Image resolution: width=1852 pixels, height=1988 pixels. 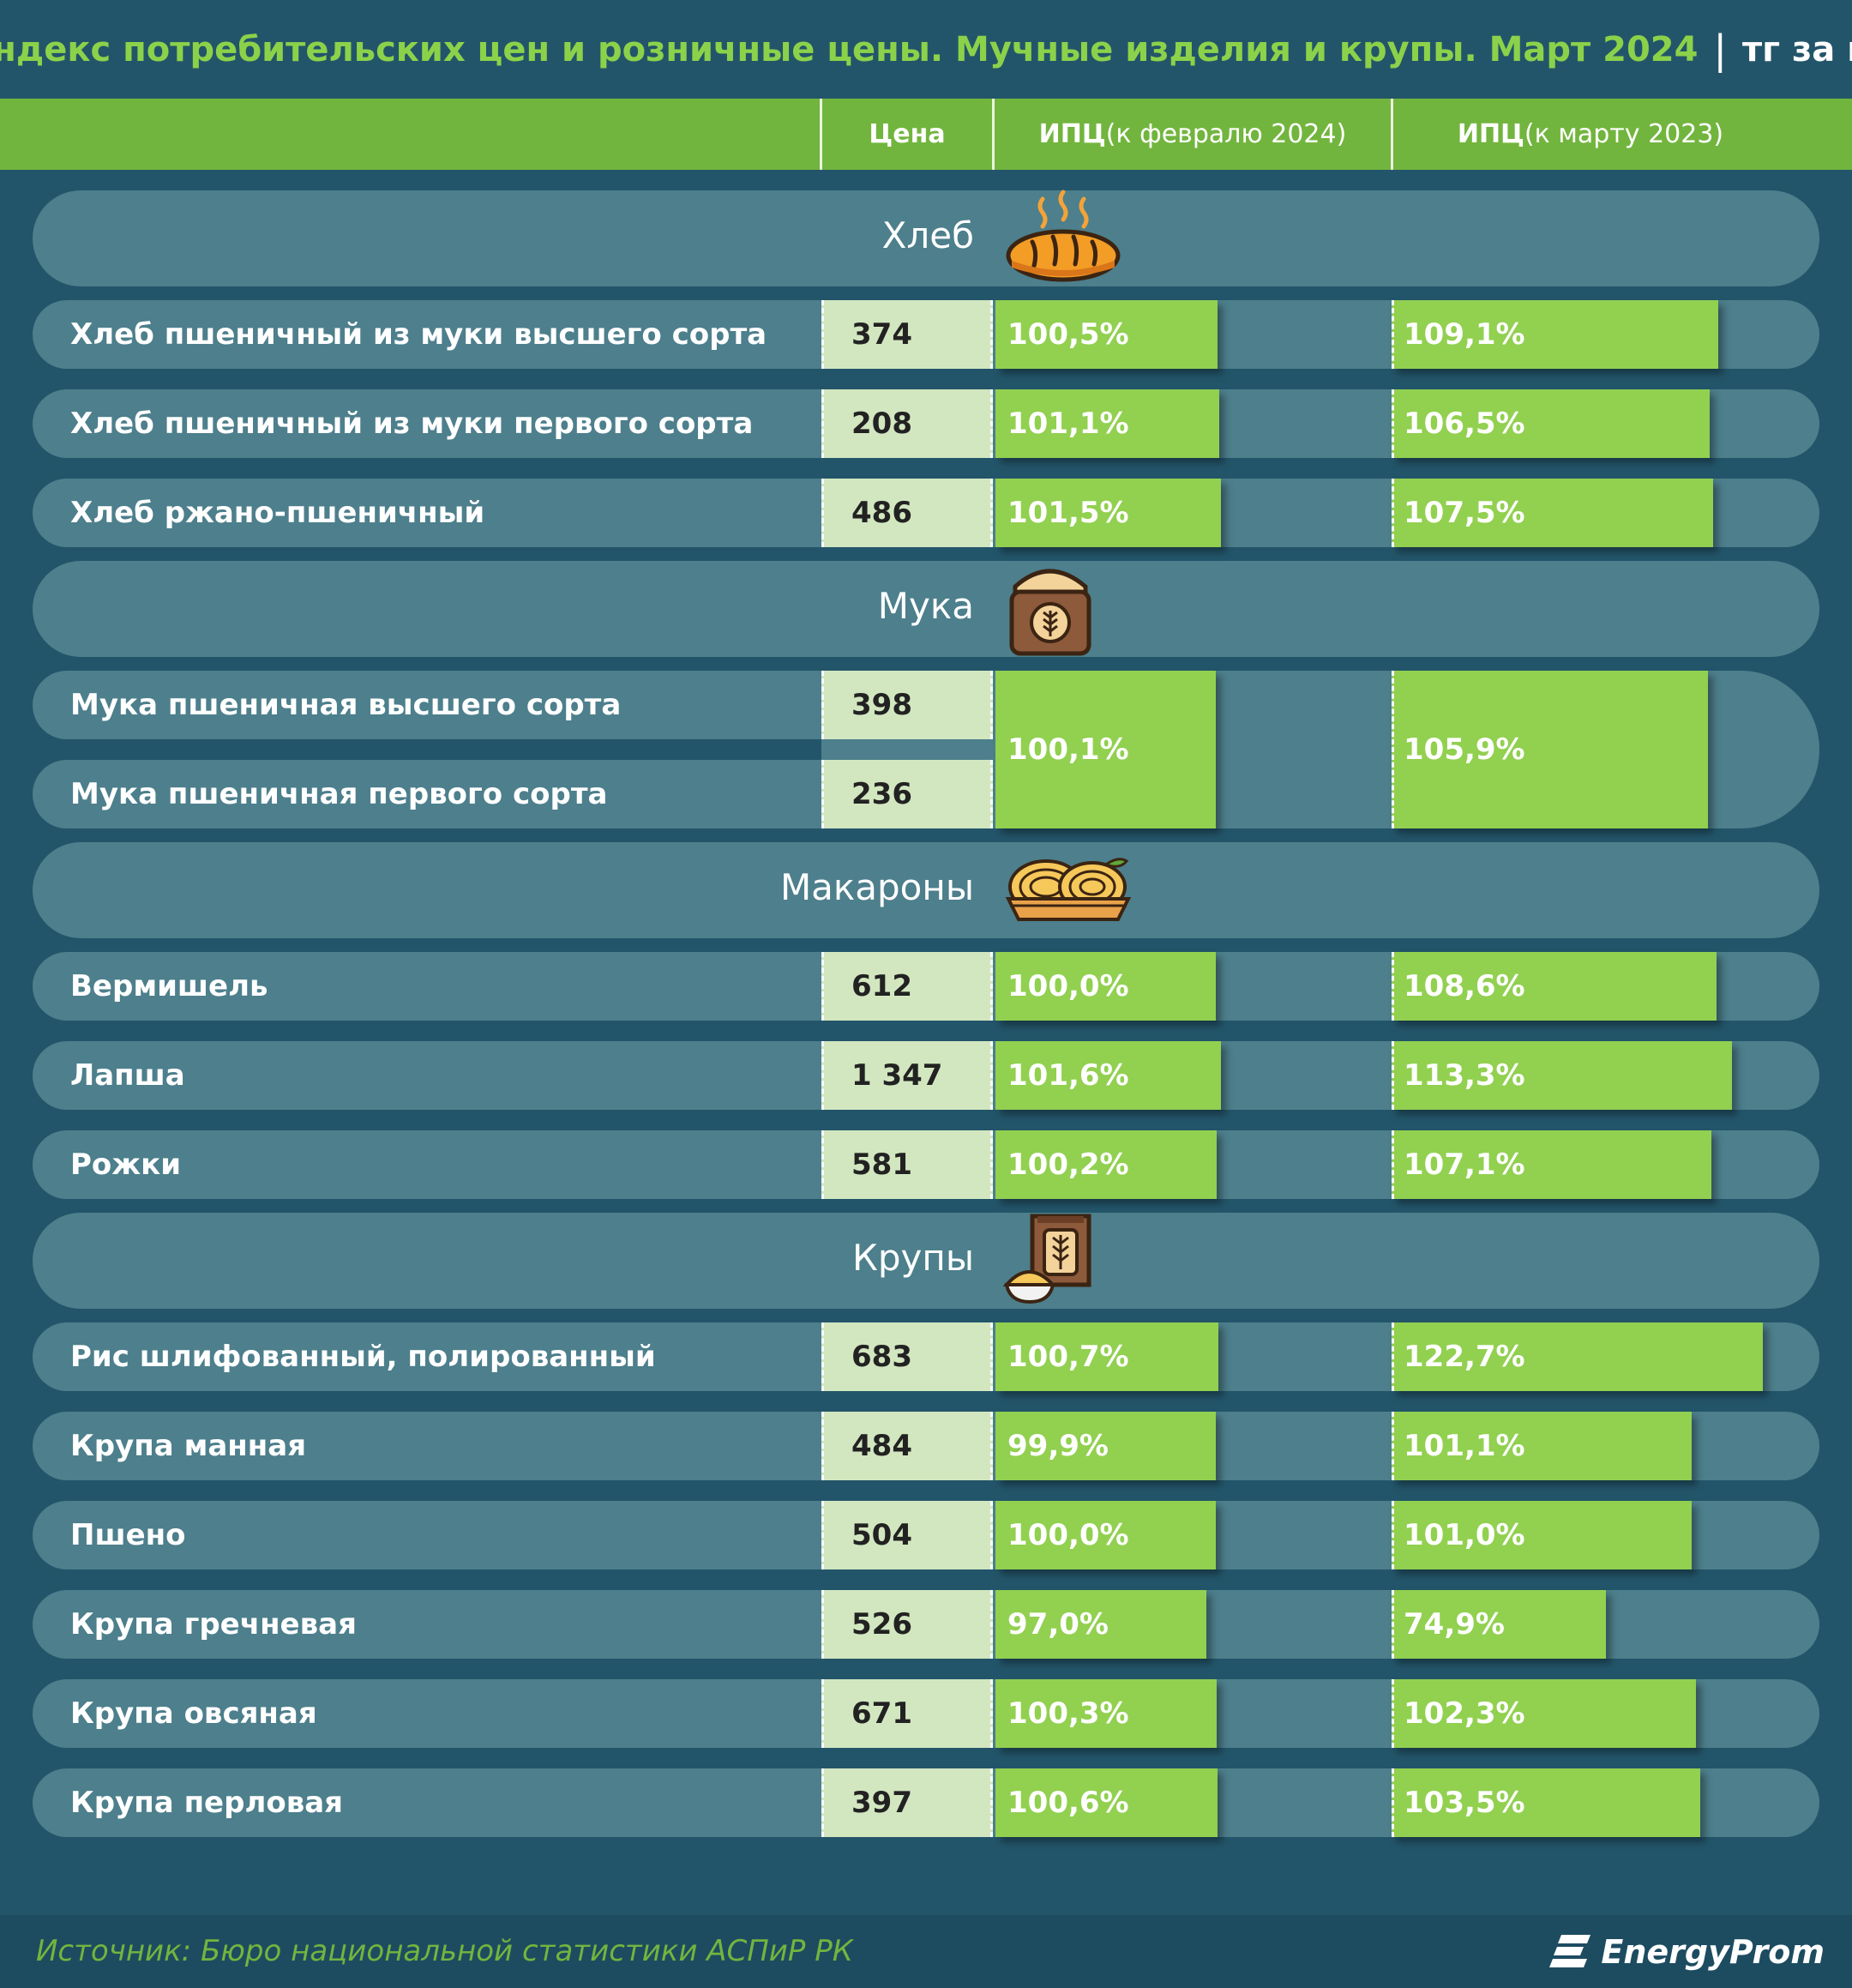 What do you see at coordinates (1624, 134) in the screenshot?
I see `header-cpi-mar-rest: (к марту 2023)` at bounding box center [1624, 134].